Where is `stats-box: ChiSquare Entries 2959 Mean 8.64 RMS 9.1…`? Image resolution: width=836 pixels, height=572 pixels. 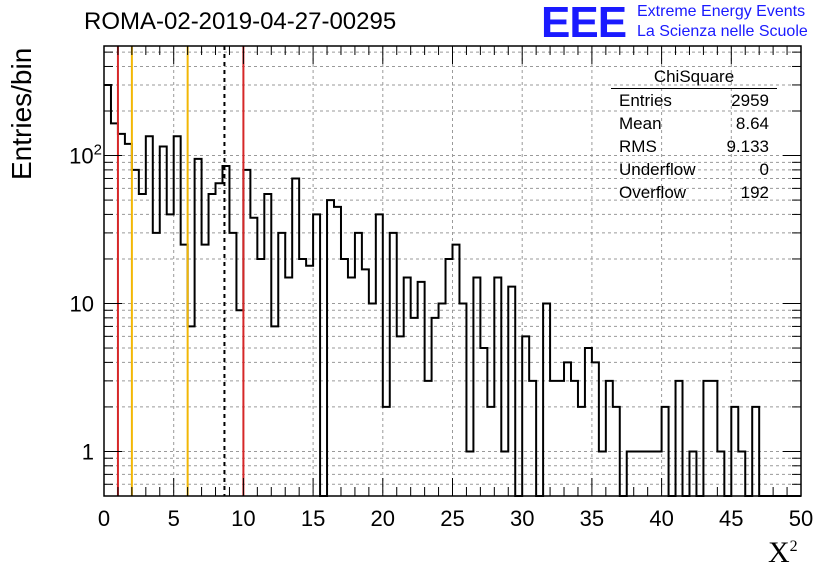 stats-box: ChiSquare Entries 2959 Mean 8.64 RMS 9.1… is located at coordinates (694, 135).